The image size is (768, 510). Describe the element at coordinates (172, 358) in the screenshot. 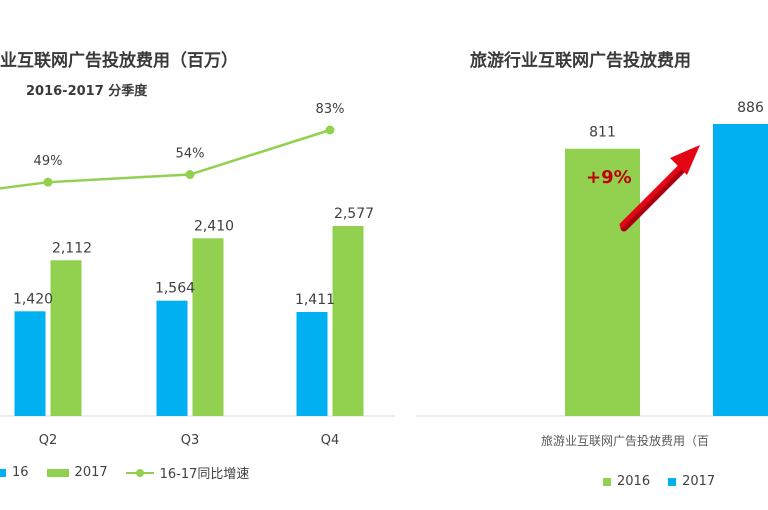

I see `bar-2016-q3` at that location.